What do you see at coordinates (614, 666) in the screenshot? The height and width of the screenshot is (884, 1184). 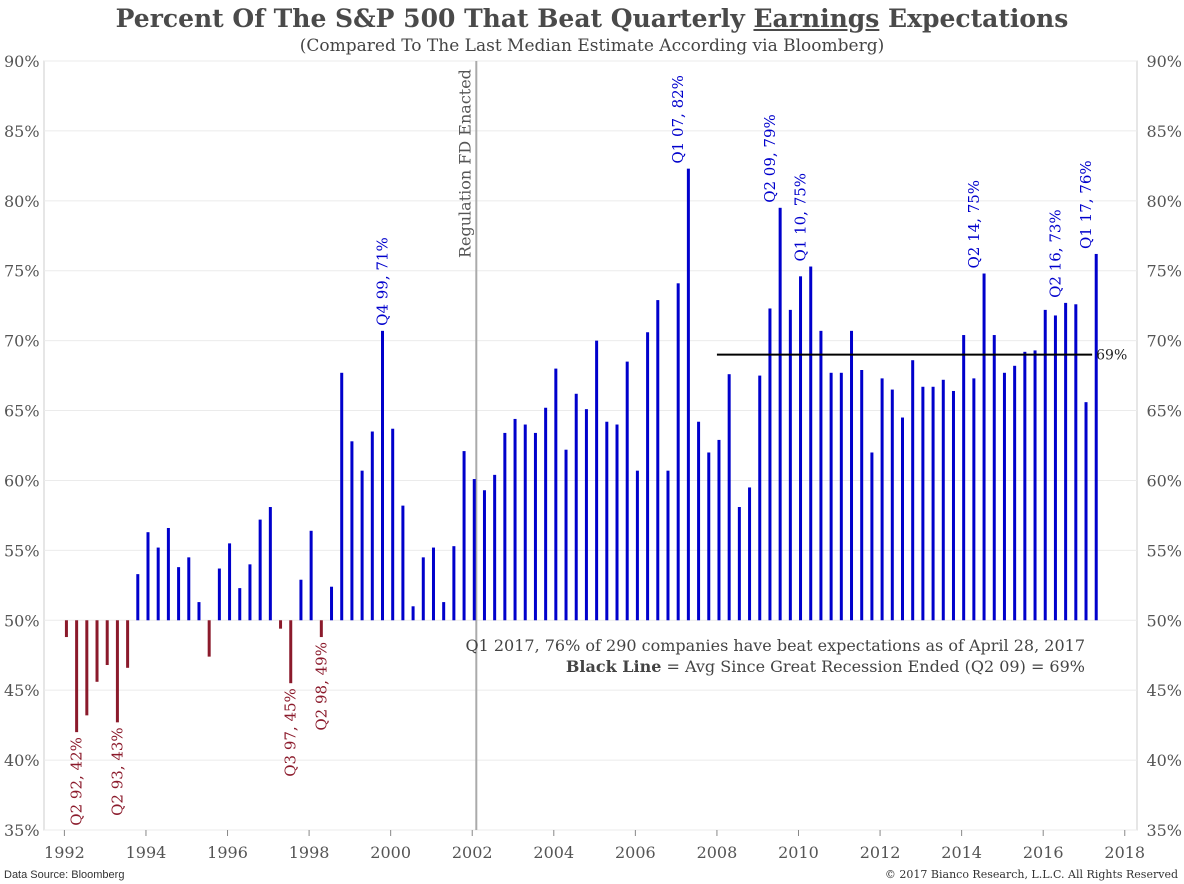 I see `chart-note-2-bold: Black Line` at bounding box center [614, 666].